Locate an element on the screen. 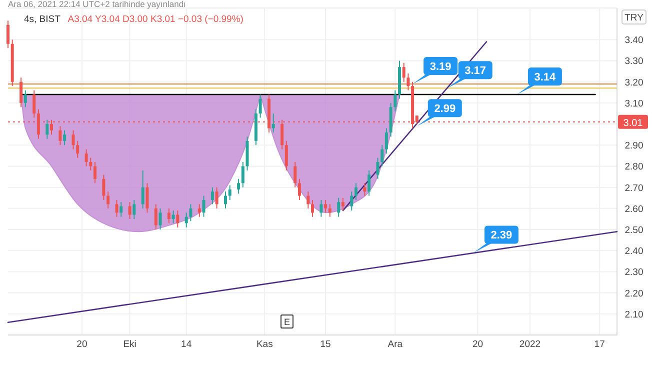 The image size is (654, 366). y-axis-title: TRY is located at coordinates (634, 18).